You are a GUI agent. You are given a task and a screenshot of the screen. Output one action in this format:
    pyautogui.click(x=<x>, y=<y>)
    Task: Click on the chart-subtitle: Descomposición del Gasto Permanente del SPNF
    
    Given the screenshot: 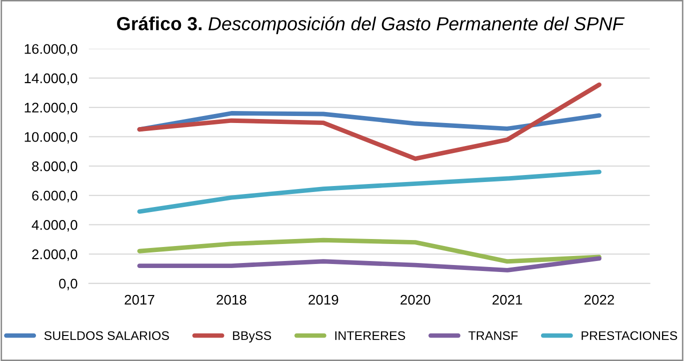 What is the action you would take?
    pyautogui.click(x=416, y=25)
    